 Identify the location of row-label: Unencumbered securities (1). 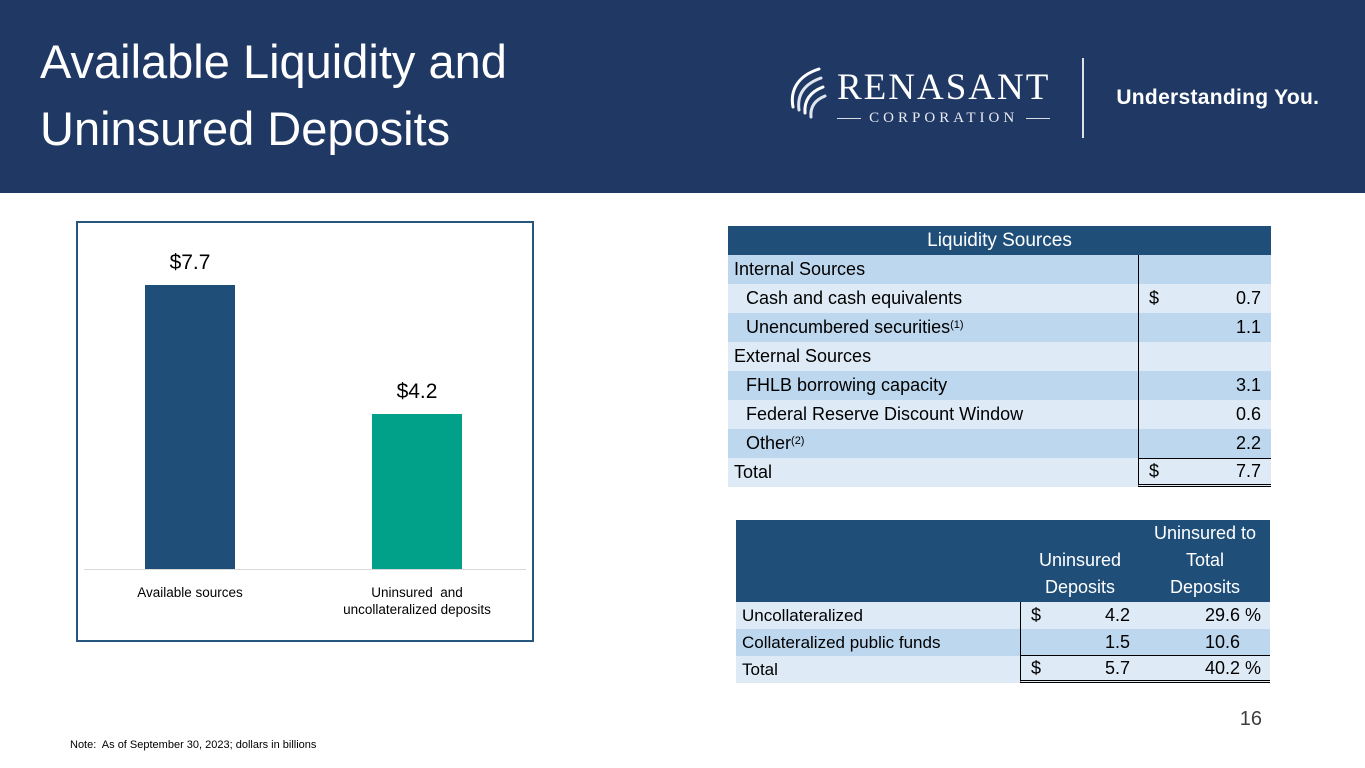
(855, 327).